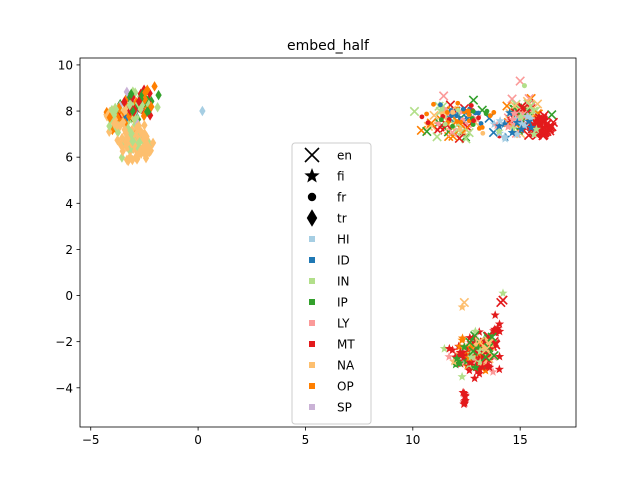 This screenshot has width=640, height=480. What do you see at coordinates (126, 92) in the screenshot?
I see `data-point-diamond-sp` at bounding box center [126, 92].